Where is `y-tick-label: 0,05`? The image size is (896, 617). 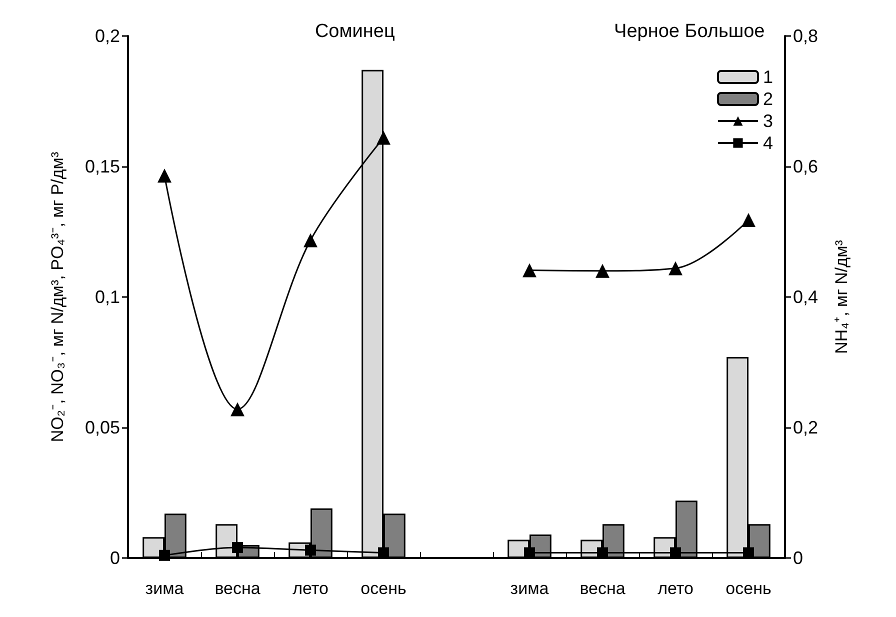 y-tick-label: 0,05 is located at coordinates (102, 428).